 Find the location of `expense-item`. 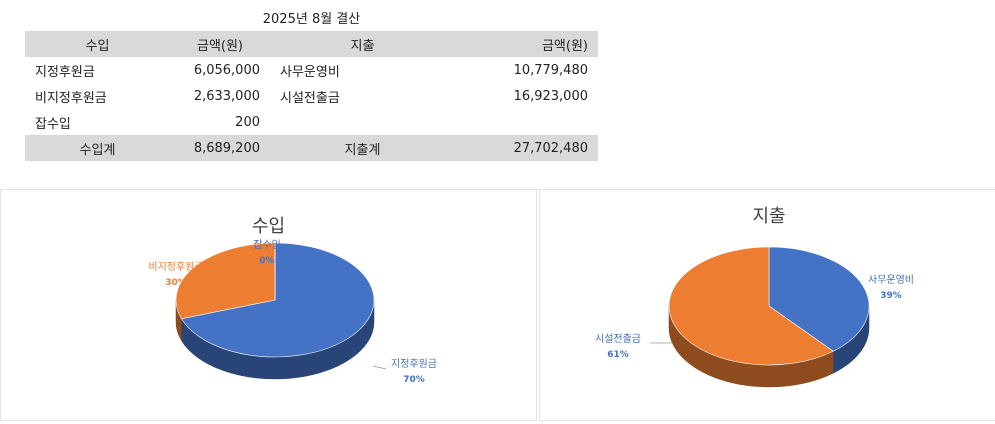

expense-item is located at coordinates (362, 122).